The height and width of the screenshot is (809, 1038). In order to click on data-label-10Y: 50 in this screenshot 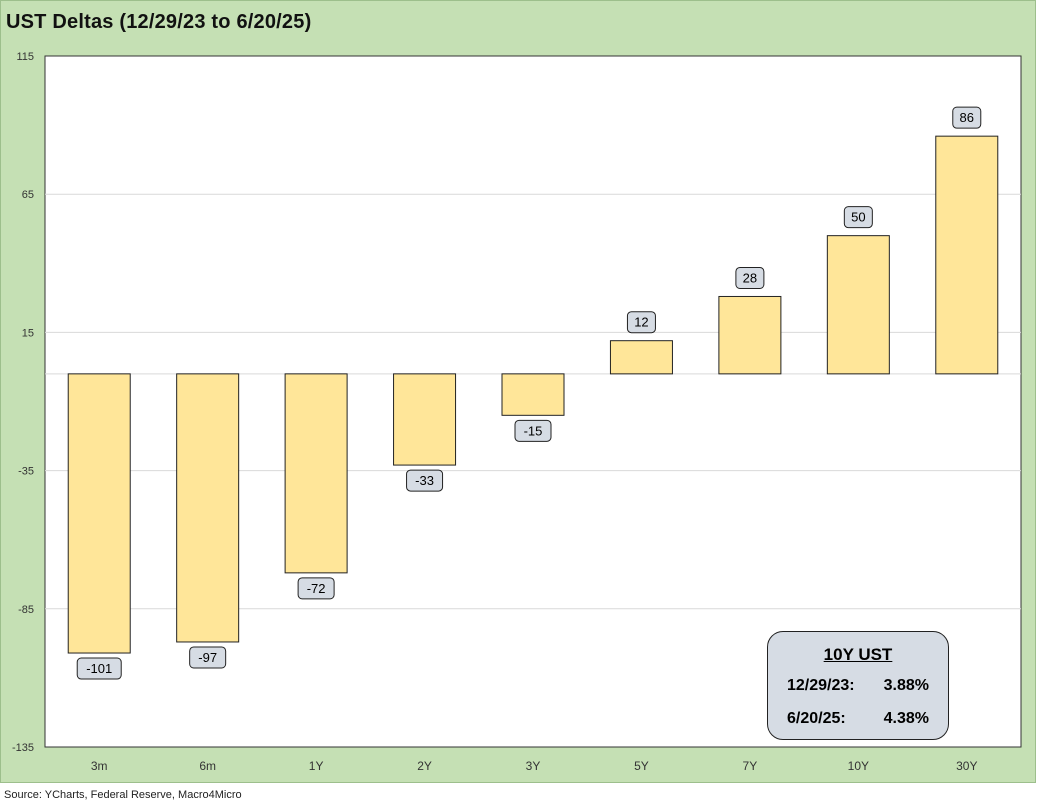, I will do `click(858, 217)`.